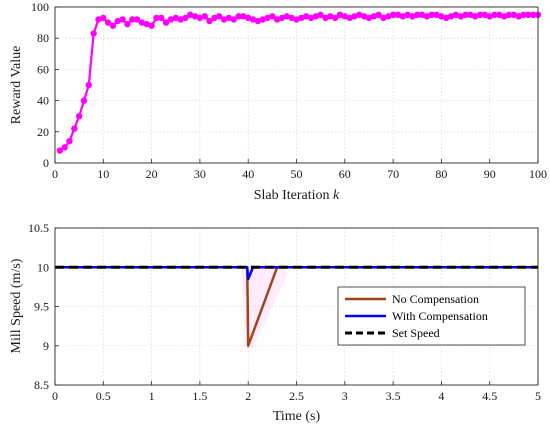 This screenshot has height=427, width=550. I want to click on mill-speed-x-tick-label: 1.5, so click(199, 396).